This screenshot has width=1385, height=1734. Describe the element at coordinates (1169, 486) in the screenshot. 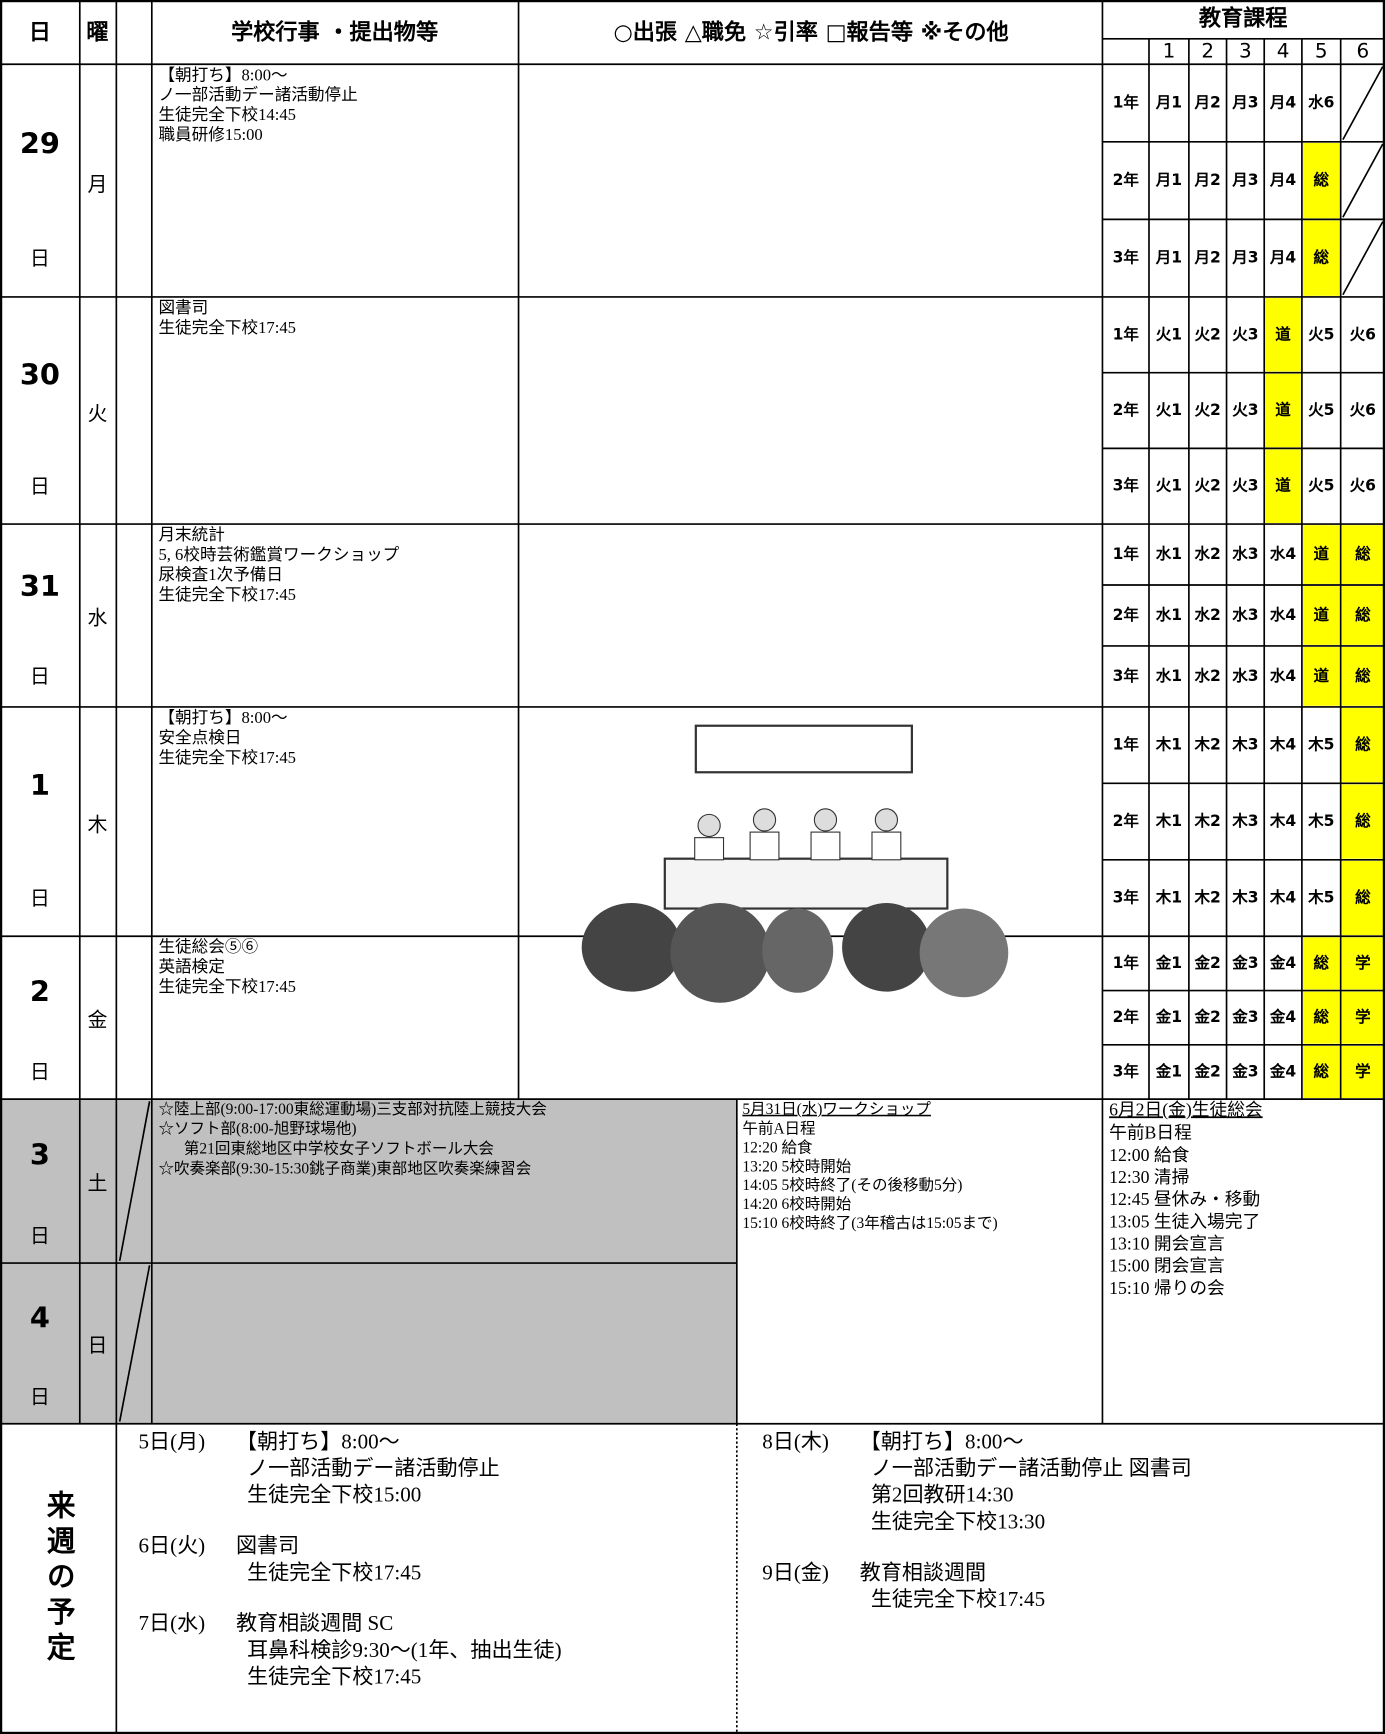

I see `period: 火1` at that location.